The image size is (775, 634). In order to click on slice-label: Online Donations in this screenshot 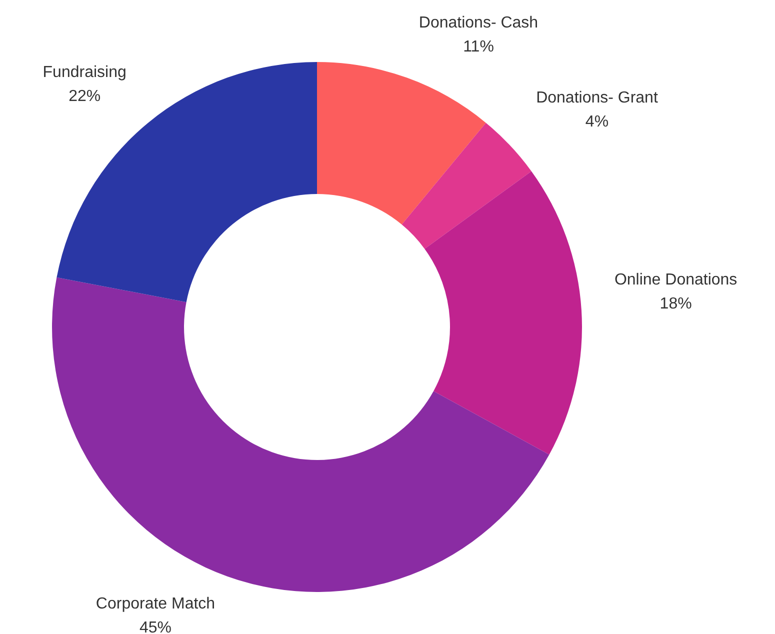, I will do `click(676, 280)`.